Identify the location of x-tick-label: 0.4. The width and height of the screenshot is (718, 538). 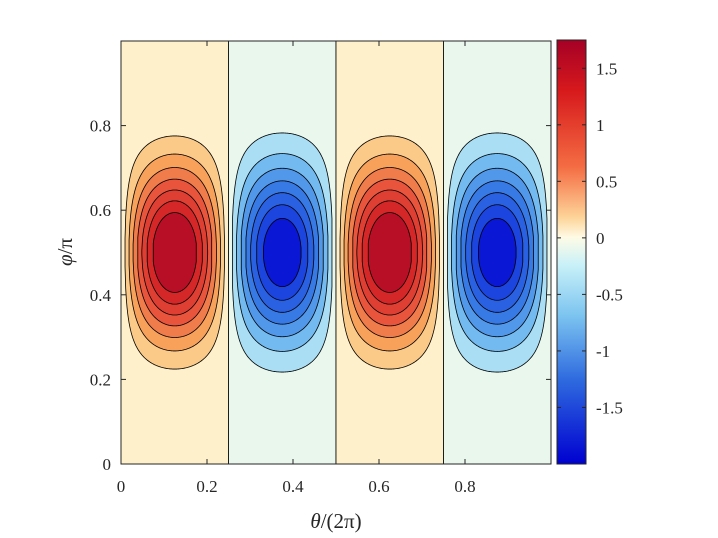
(293, 486).